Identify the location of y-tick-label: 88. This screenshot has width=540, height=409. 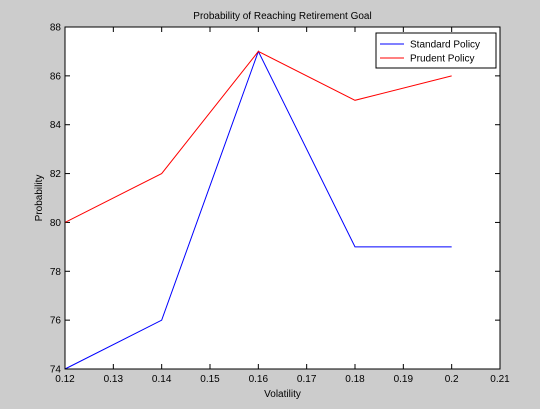
(56, 28).